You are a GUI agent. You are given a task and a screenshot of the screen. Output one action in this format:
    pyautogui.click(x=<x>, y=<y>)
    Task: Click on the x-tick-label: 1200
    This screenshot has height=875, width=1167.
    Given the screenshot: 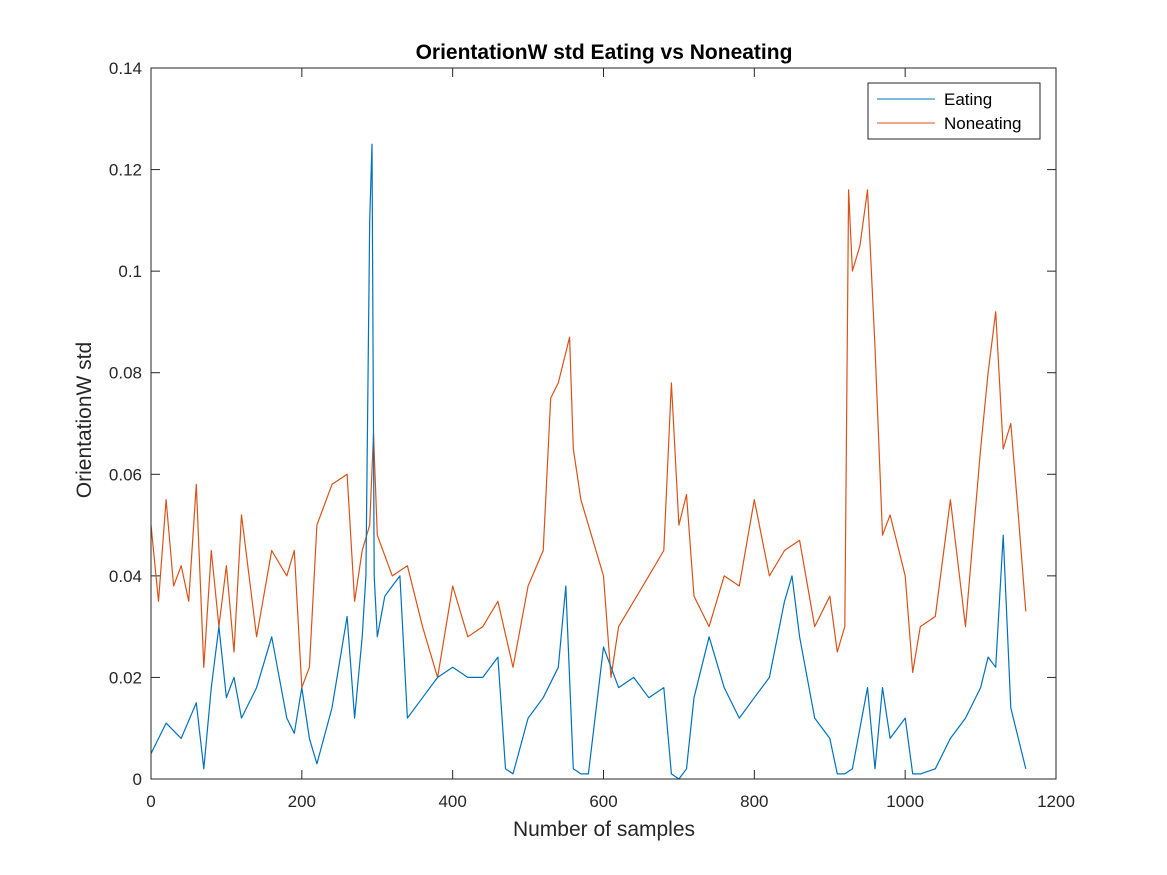 What is the action you would take?
    pyautogui.click(x=1056, y=801)
    